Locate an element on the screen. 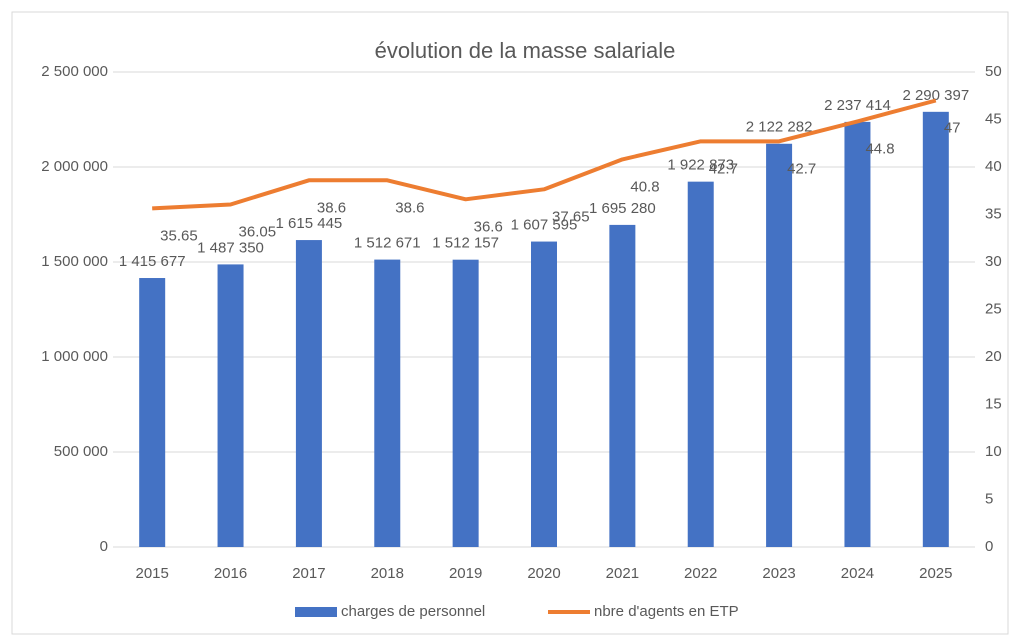 This screenshot has width=1021, height=644. legend-label: nbre d'agents en ETP is located at coordinates (666, 611).